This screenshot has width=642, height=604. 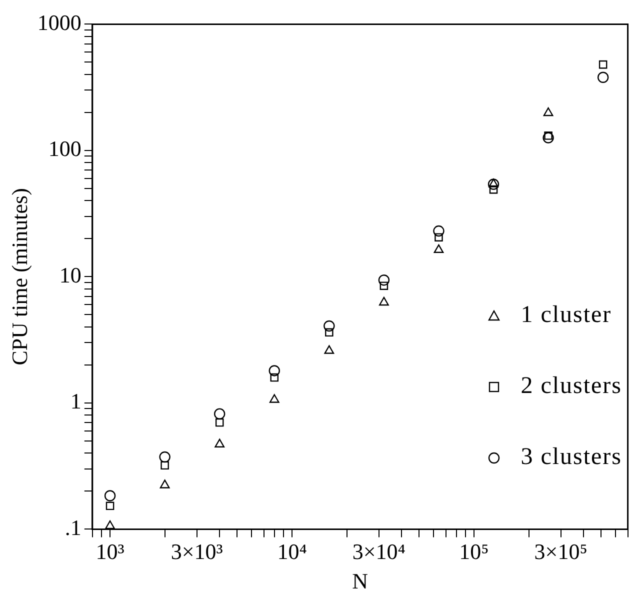 What do you see at coordinates (561, 551) in the screenshot?
I see `x-tick-label: 3×10⁵` at bounding box center [561, 551].